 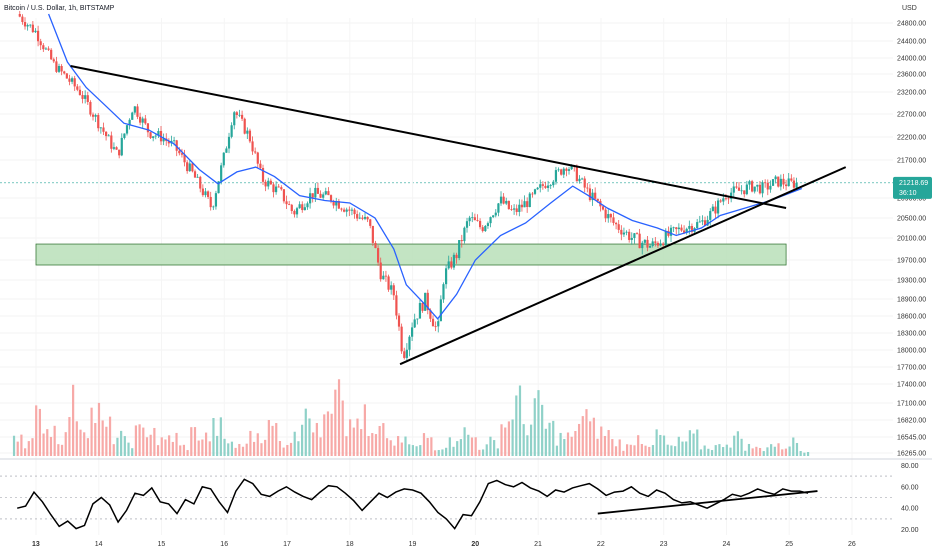 I want to click on rsi-trendline, so click(x=707, y=502).